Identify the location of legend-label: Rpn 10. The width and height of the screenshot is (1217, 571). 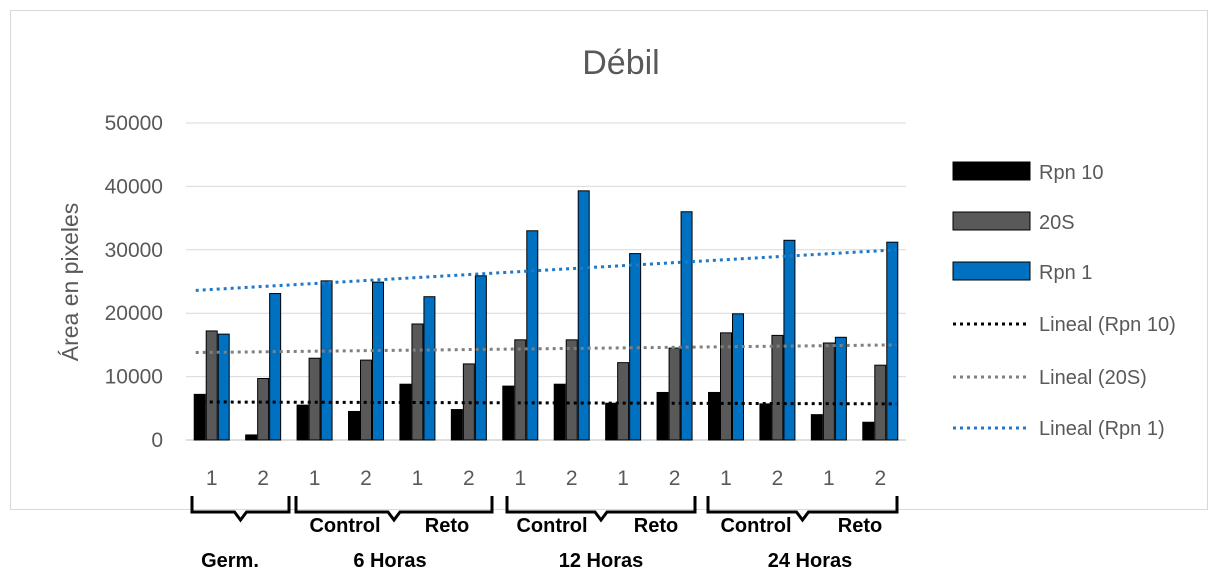
(1071, 173).